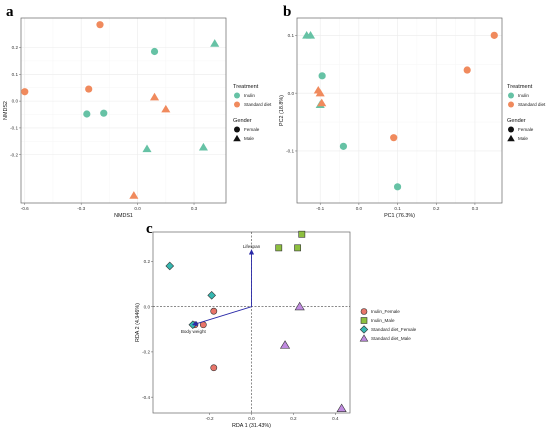 The height and width of the screenshot is (433, 550). What do you see at coordinates (138, 322) in the screenshot?
I see `y-axis-title: RDA 2 (4.946%)` at bounding box center [138, 322].